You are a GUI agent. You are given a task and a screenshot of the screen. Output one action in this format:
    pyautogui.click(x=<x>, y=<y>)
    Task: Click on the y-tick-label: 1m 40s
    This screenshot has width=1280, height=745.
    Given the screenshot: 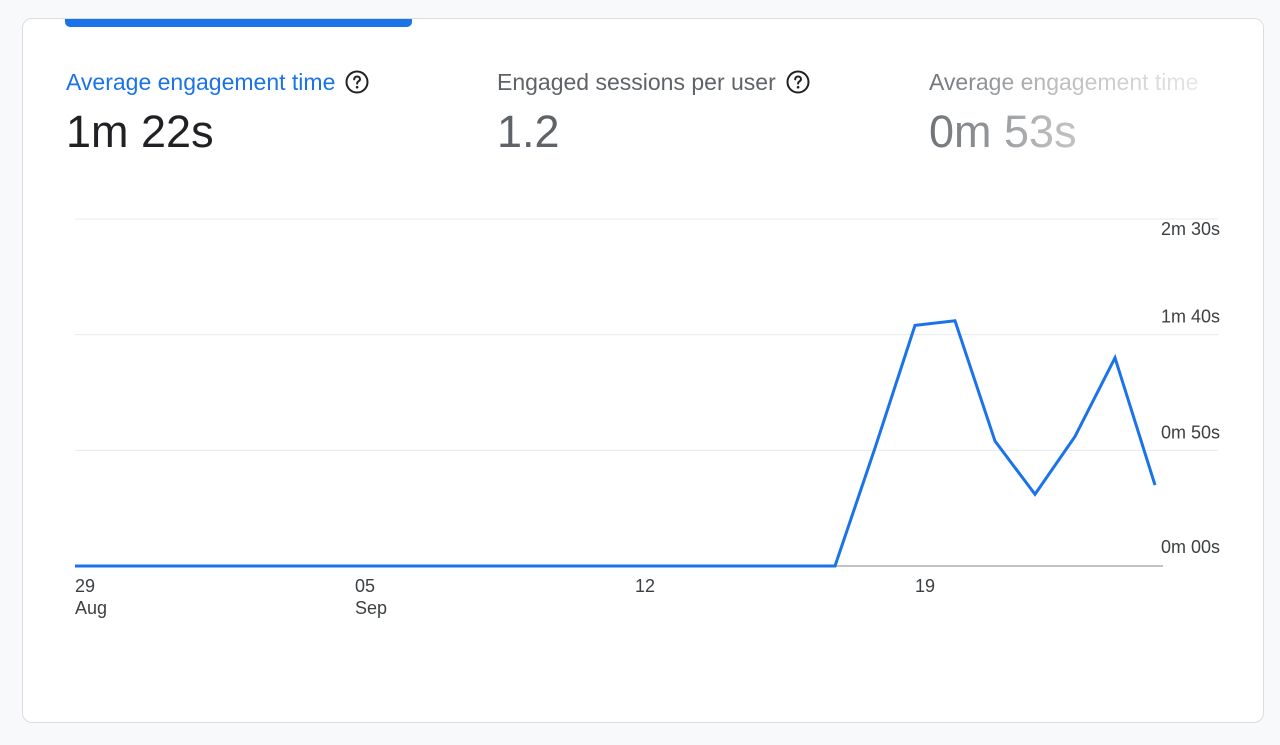 What is the action you would take?
    pyautogui.click(x=1190, y=317)
    